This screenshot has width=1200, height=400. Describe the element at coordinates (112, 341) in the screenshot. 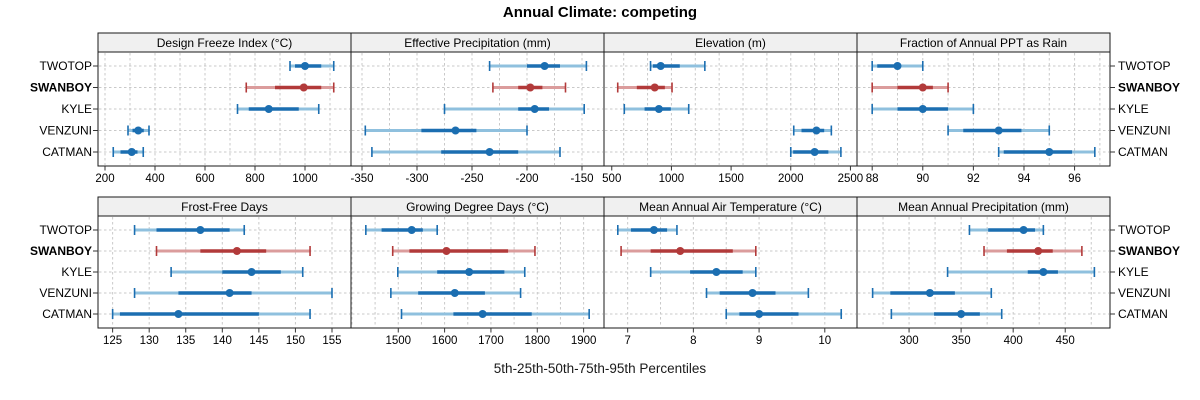

I see `axis-tick-label: 125` at that location.